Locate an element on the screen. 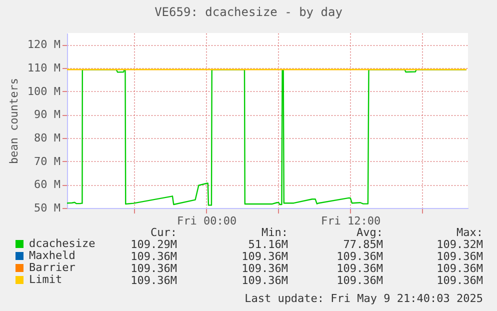 The height and width of the screenshot is (311, 497). y-tick-label: 110 M is located at coordinates (44, 68).